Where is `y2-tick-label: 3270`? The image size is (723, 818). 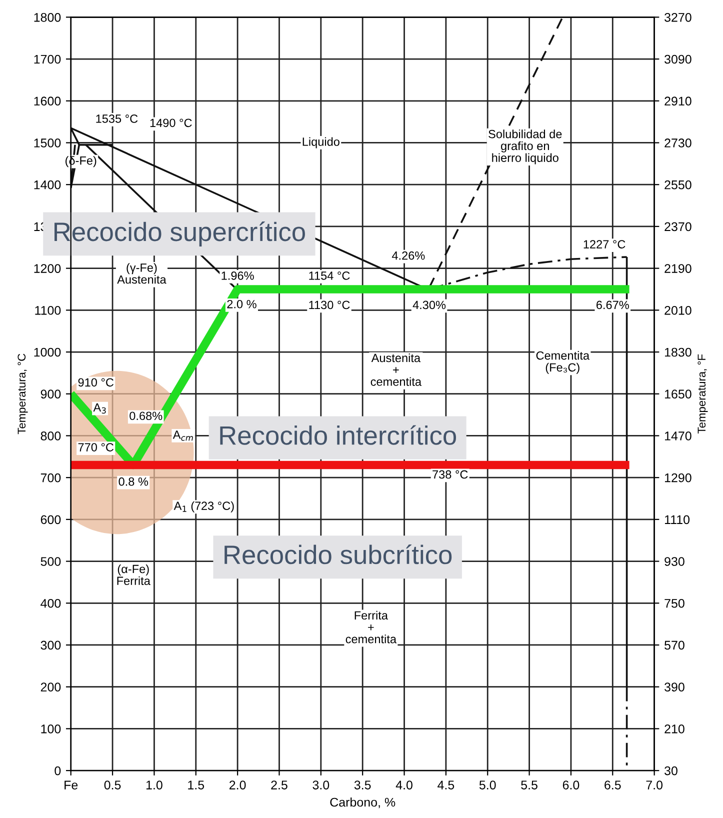 y2-tick-label: 3270 is located at coordinates (678, 17).